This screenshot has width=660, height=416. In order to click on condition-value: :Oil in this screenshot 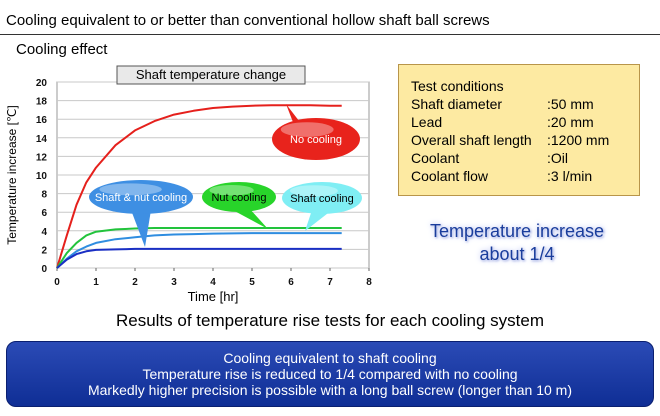, I will do `click(557, 158)`.